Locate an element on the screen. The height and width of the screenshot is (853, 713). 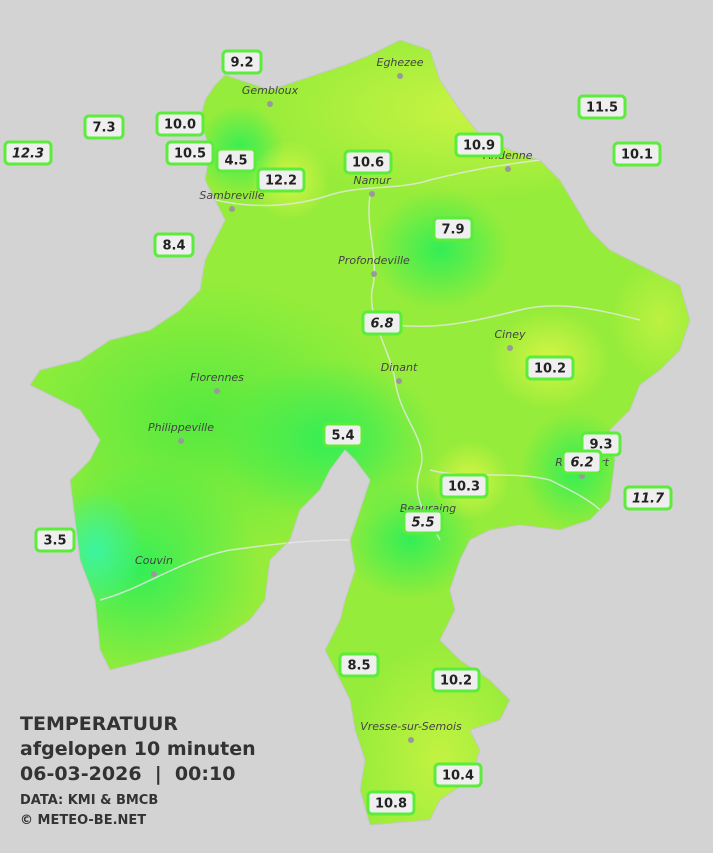
city-label: Vresse-sur-Semois is located at coordinates (411, 726).